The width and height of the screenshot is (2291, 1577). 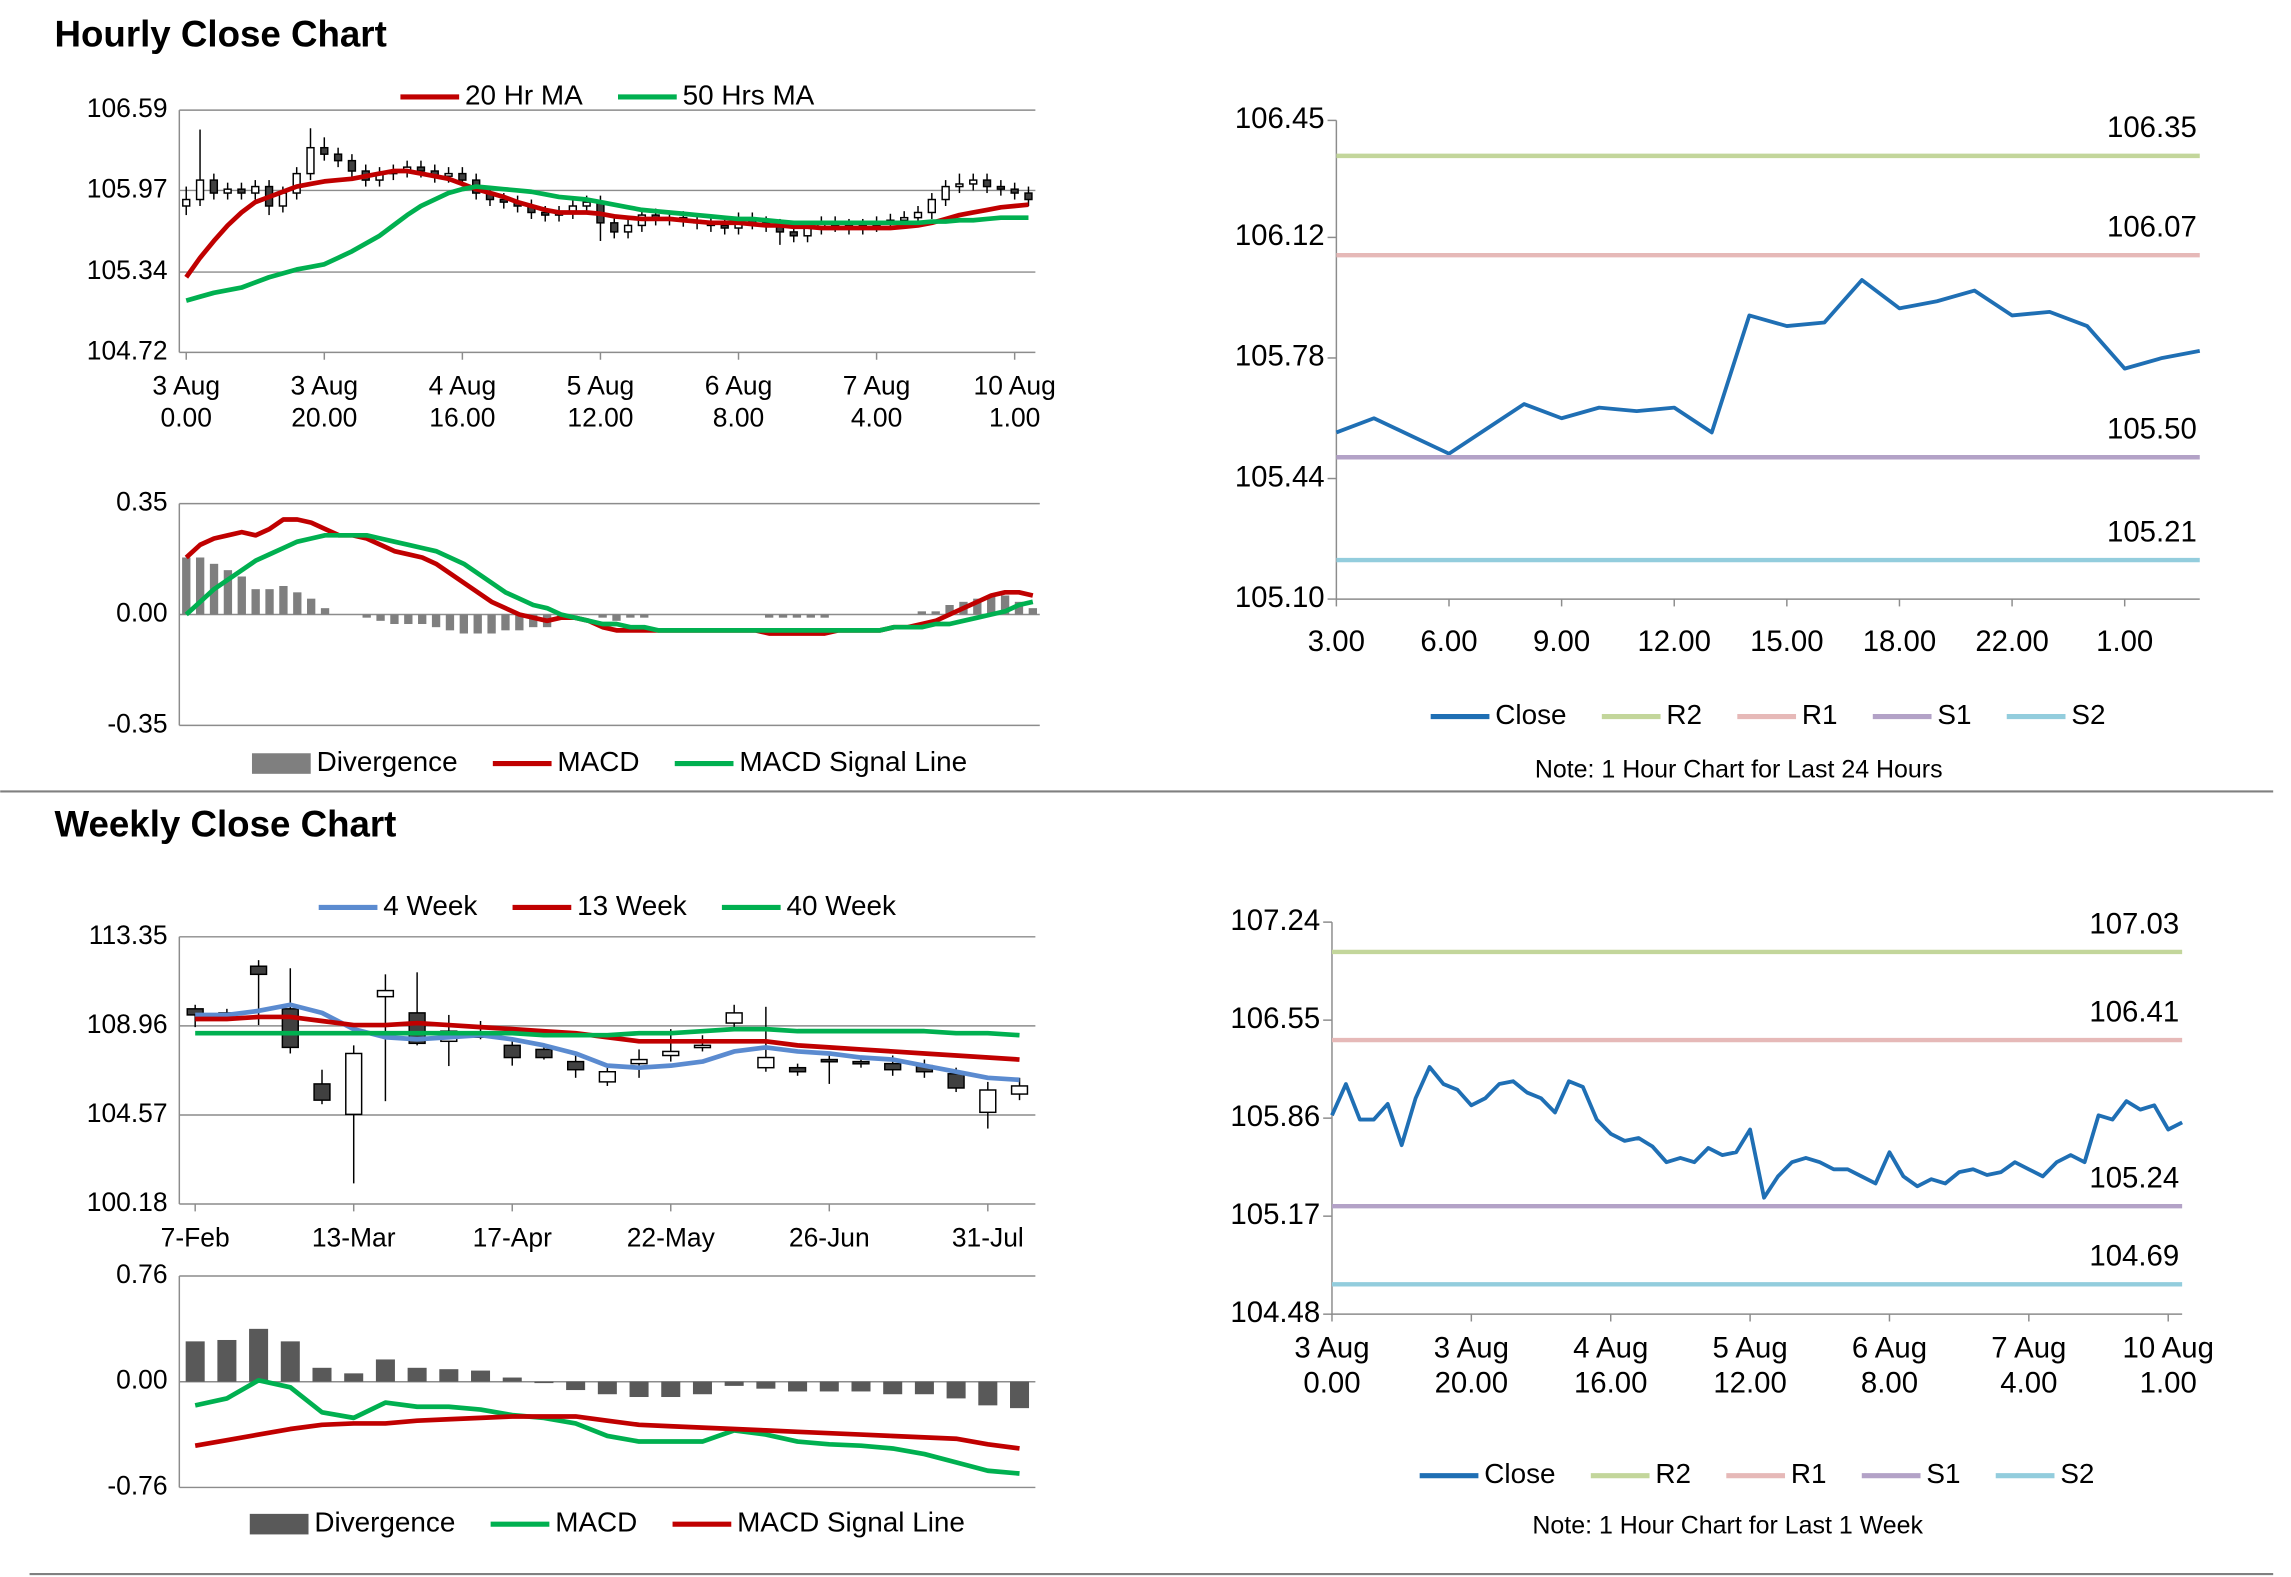 What do you see at coordinates (127, 188) in the screenshot?
I see `y-tick-label: 105.97` at bounding box center [127, 188].